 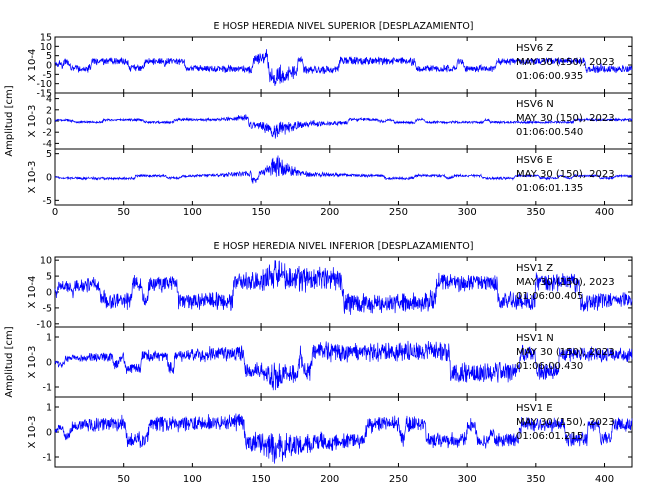 I want to click on trace-time: 01:06:00.540, so click(x=549, y=132).